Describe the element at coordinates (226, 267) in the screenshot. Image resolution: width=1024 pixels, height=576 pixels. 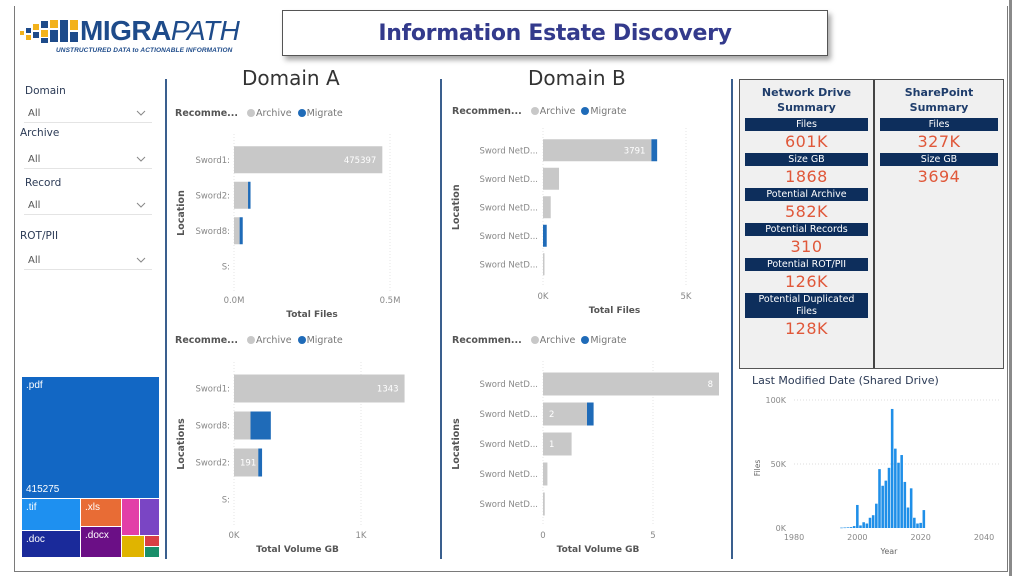
I see `y-category-label: S:` at that location.